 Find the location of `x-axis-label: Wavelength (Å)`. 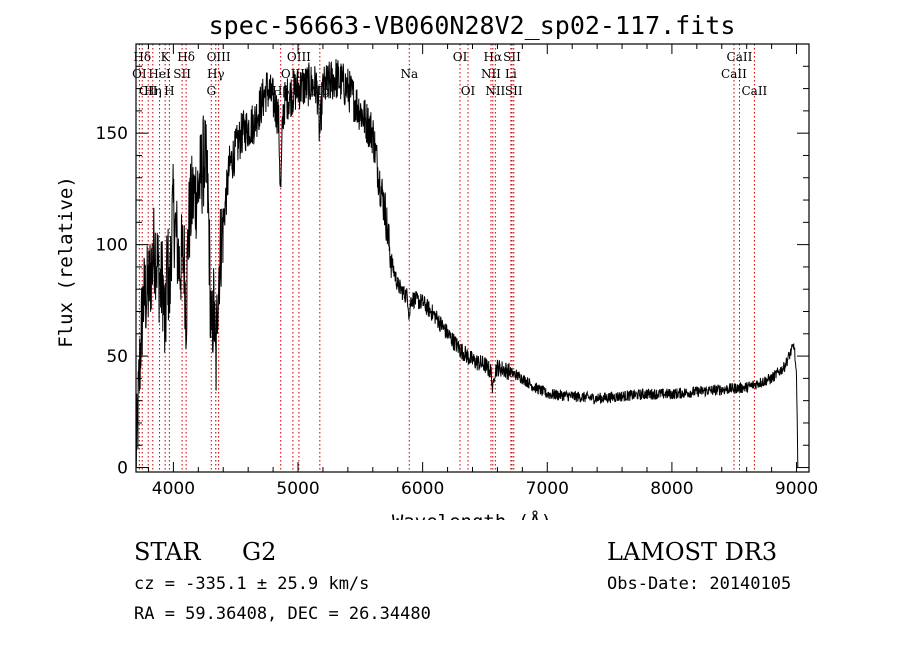

x-axis-label: Wavelength (Å) is located at coordinates (472, 515).